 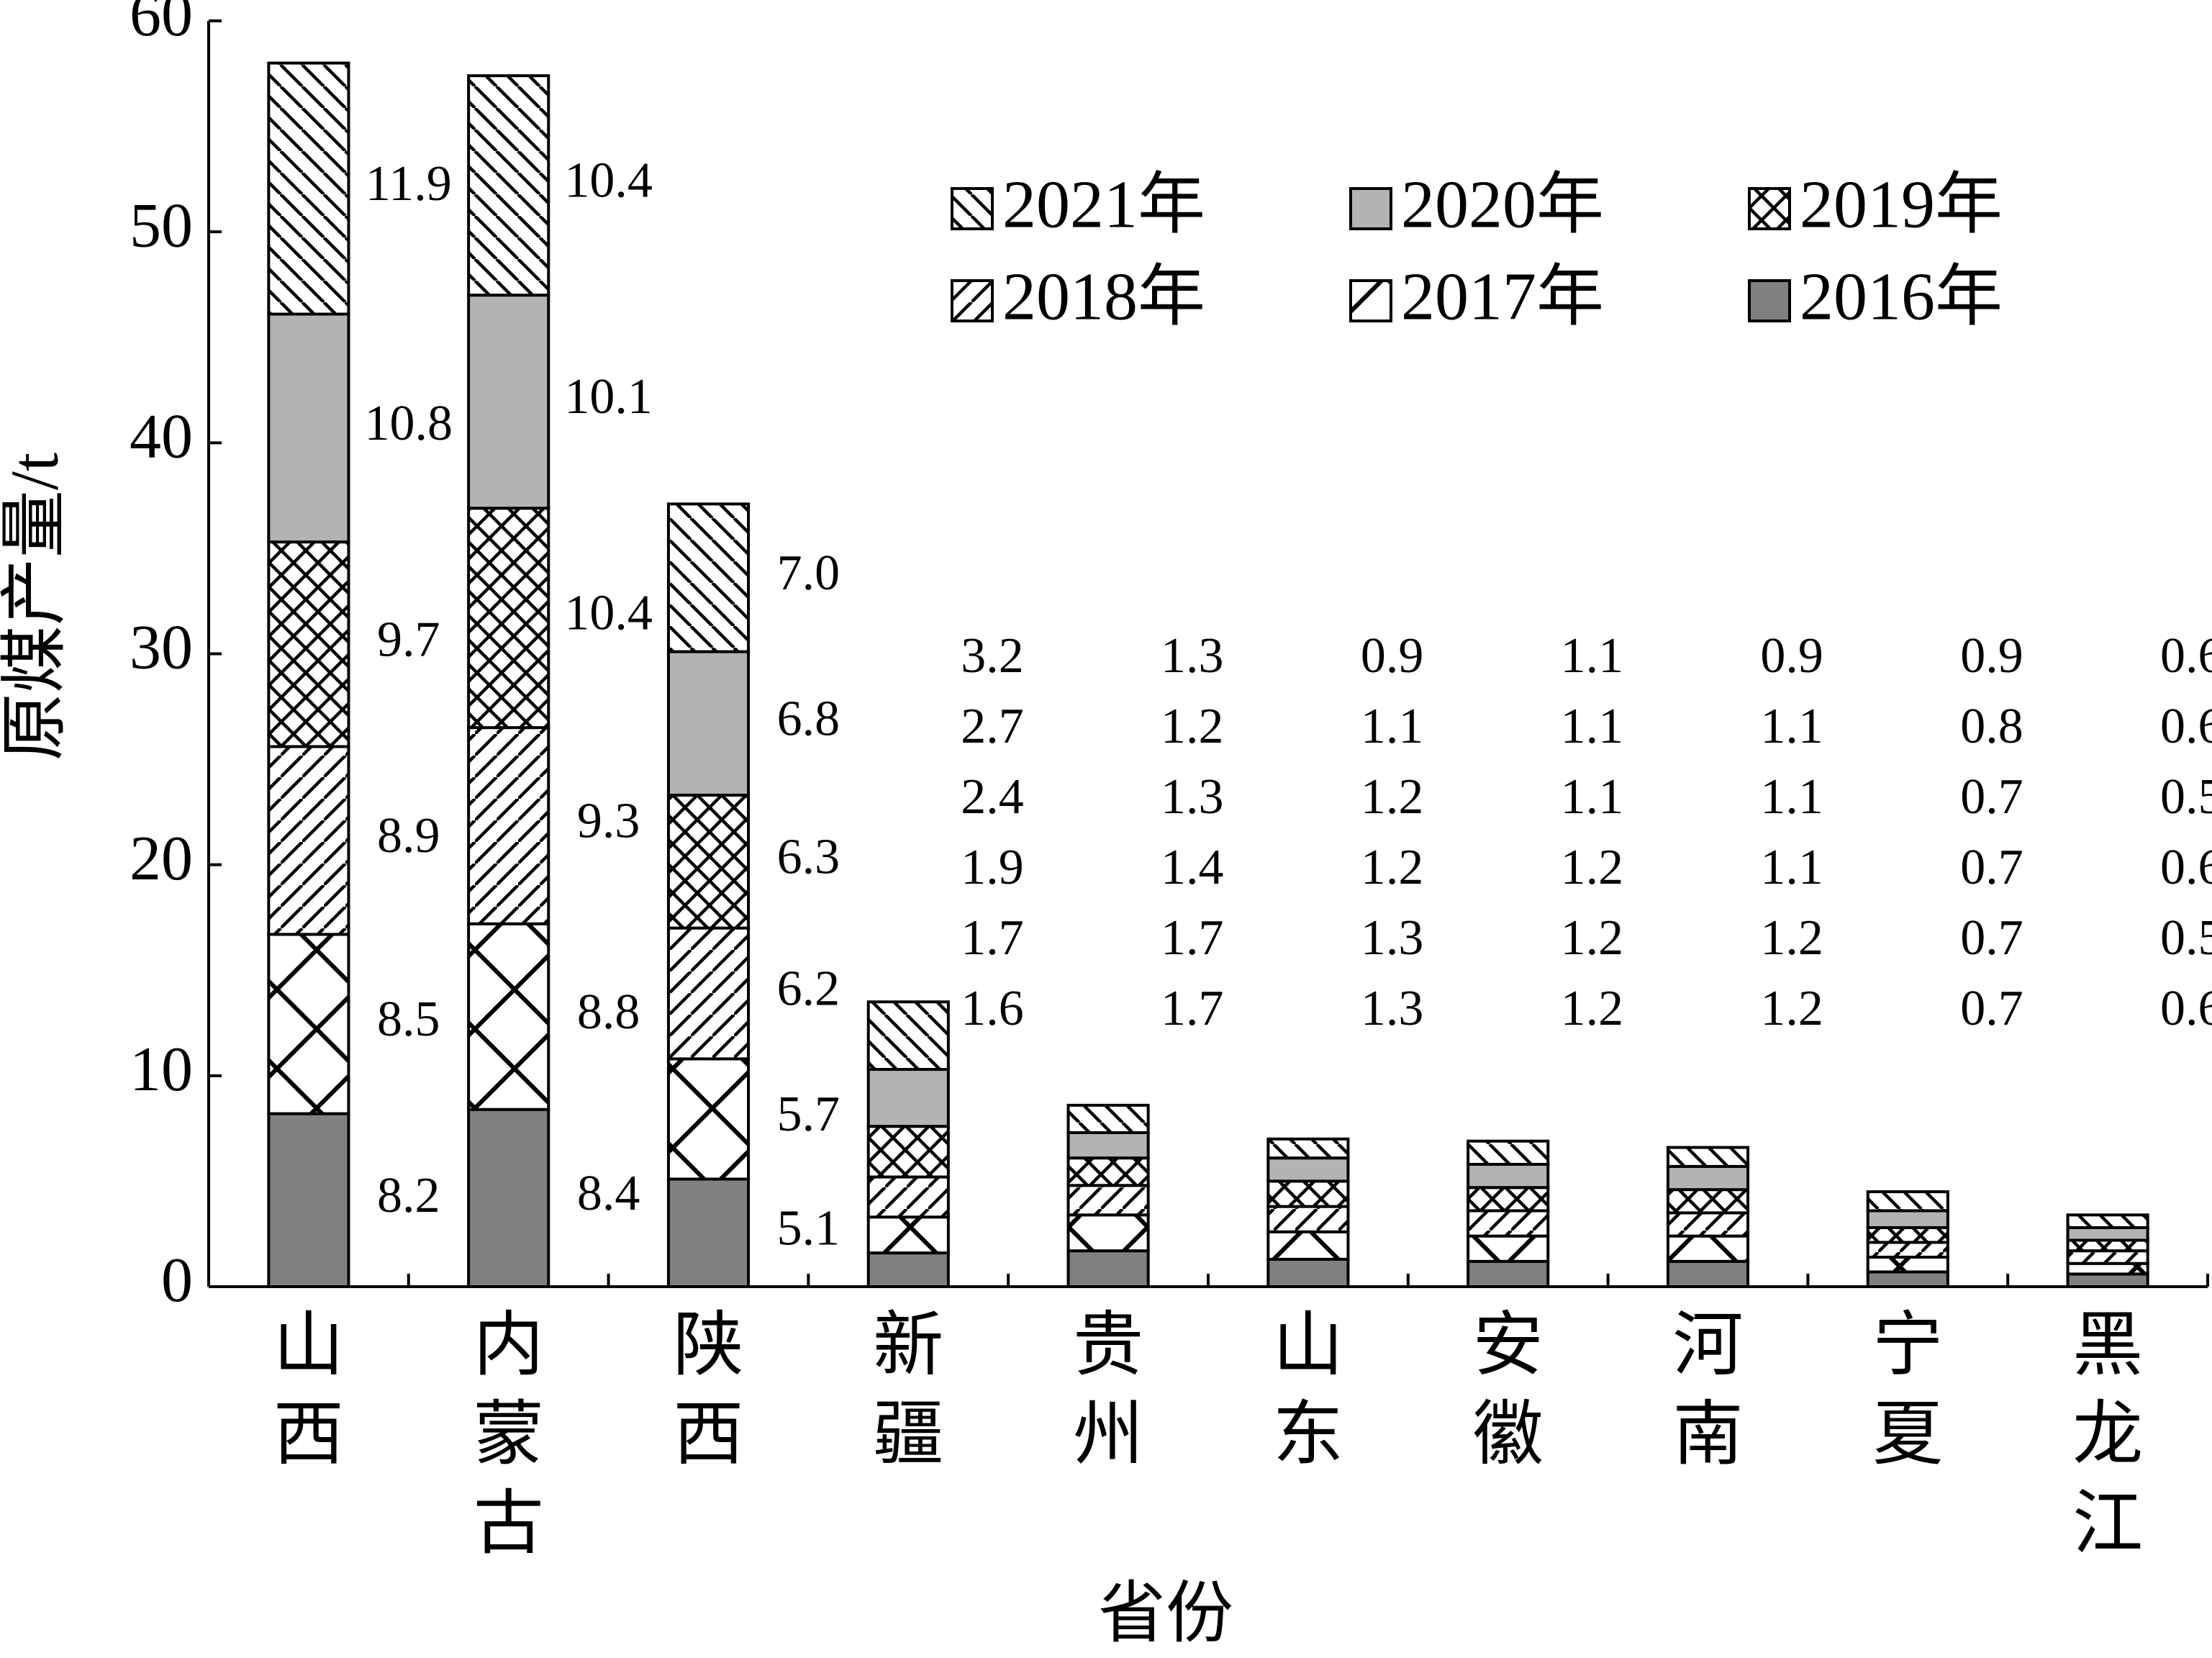 What do you see at coordinates (36, 607) in the screenshot?
I see `y-axis-title: 原煤产量/t` at bounding box center [36, 607].